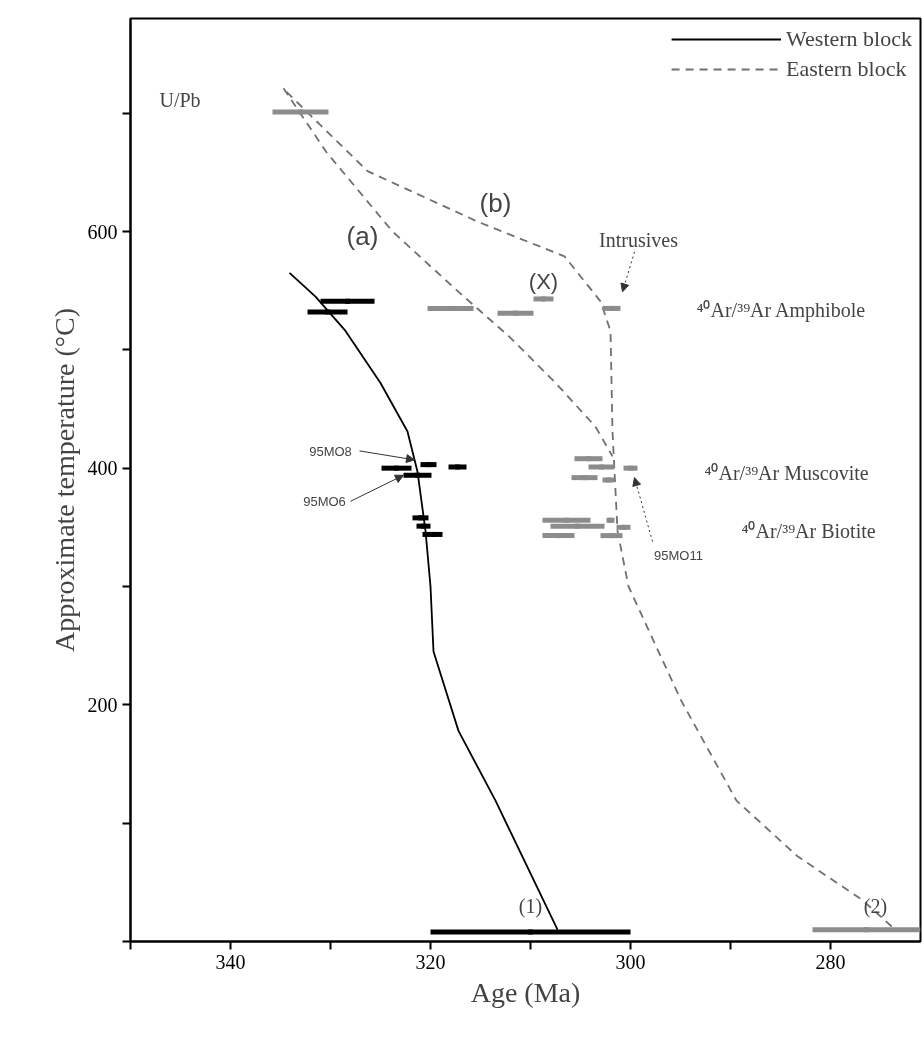 The width and height of the screenshot is (922, 1045). I want to click on y-axis-title: Approximate temperature (°C), so click(64, 480).